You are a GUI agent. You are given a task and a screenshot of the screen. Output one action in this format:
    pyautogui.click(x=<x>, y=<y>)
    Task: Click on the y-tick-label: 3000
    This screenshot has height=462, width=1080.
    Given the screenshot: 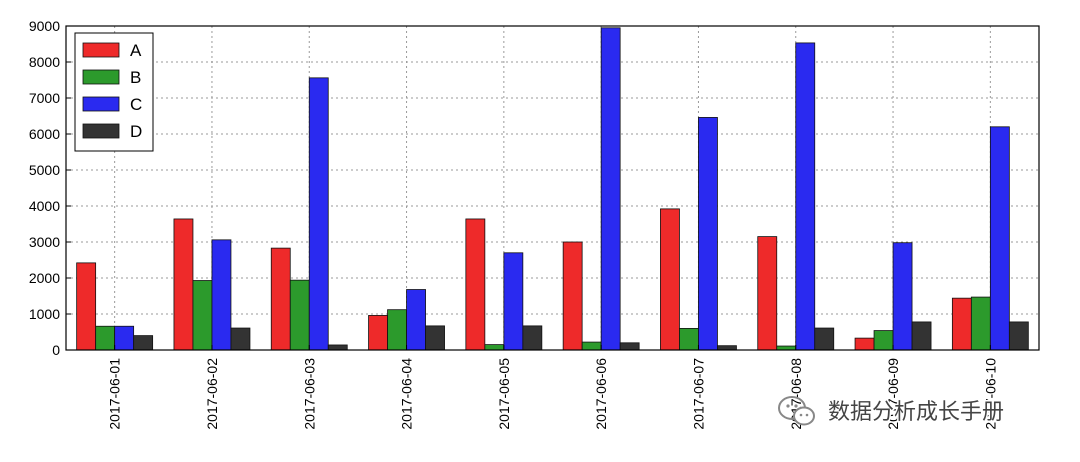 What is the action you would take?
    pyautogui.click(x=44, y=242)
    